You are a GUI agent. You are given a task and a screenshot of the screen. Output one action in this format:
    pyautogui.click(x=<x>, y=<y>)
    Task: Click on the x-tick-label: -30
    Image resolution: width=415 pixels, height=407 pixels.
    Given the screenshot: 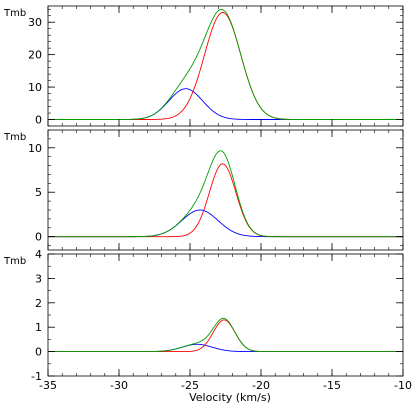 What is the action you would take?
    pyautogui.click(x=119, y=385)
    